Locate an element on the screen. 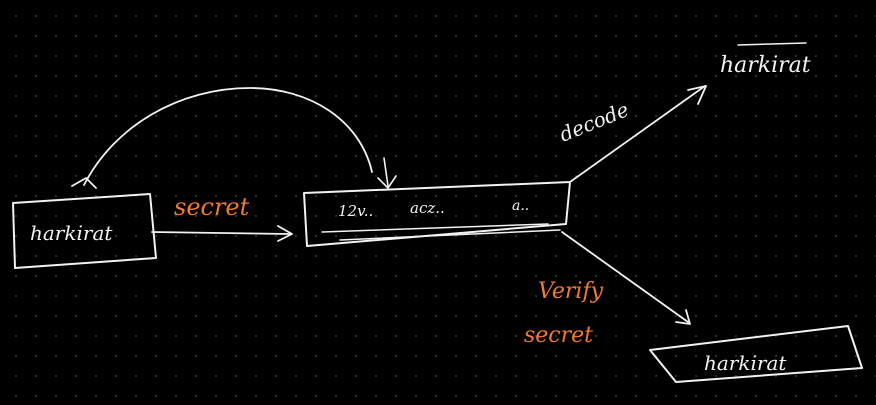 This screenshot has width=876, height=405. token-part-signature: a.. is located at coordinates (520, 206).